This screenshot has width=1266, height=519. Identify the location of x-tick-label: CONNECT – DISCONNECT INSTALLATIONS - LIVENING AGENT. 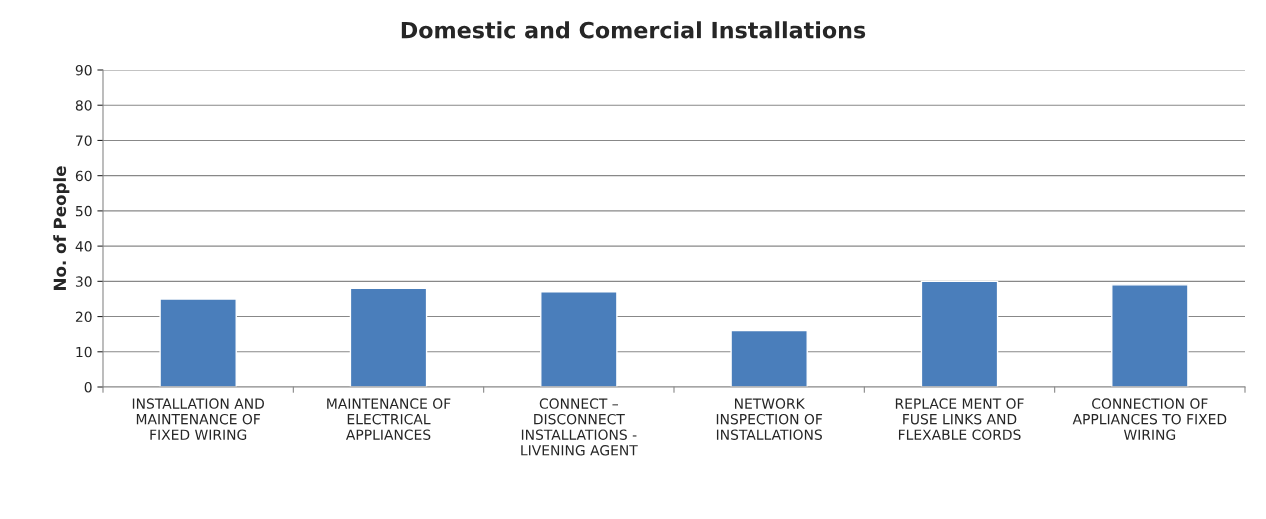
(579, 427).